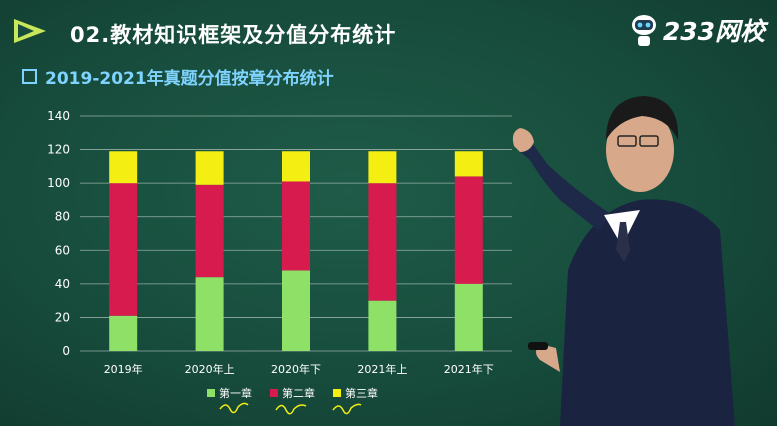 The image size is (777, 426). What do you see at coordinates (210, 369) in the screenshot?
I see `x-tick-label: 2020年上` at bounding box center [210, 369].